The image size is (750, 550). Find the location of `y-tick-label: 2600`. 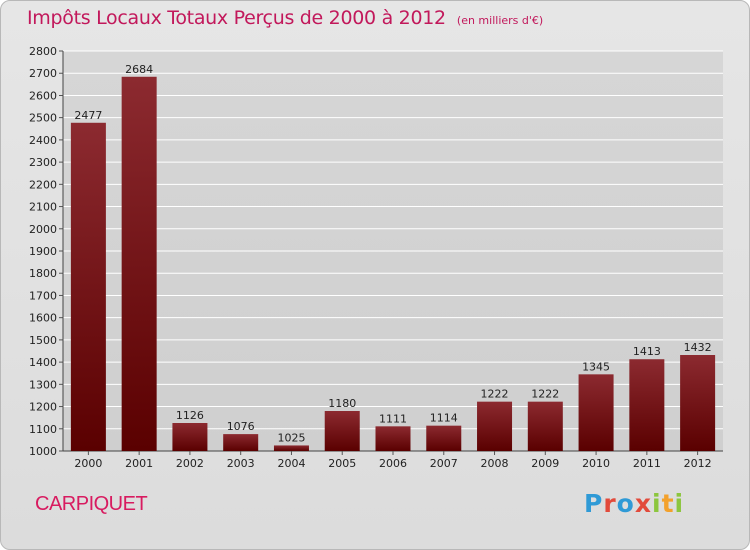

y-tick-label: 2600 is located at coordinates (43, 95).